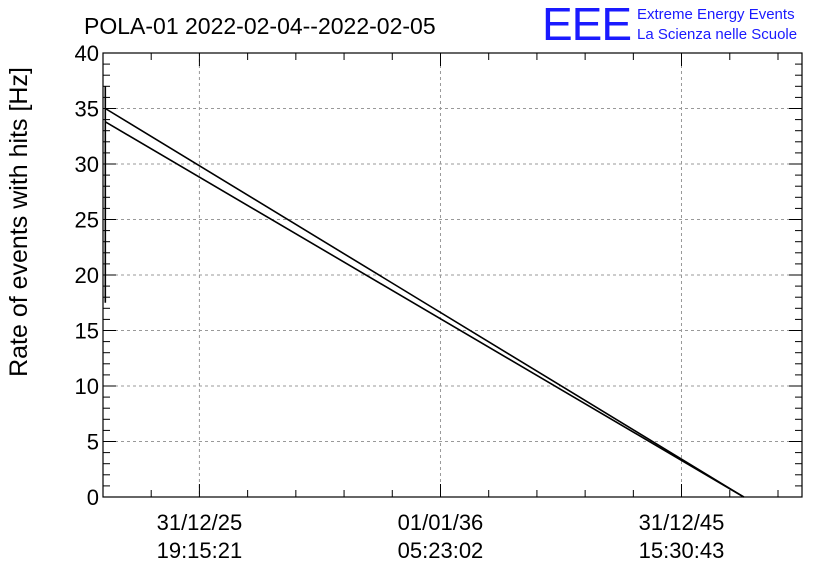 This screenshot has width=836, height=572. Describe the element at coordinates (87, 220) in the screenshot. I see `y-tick-label: 25` at that location.